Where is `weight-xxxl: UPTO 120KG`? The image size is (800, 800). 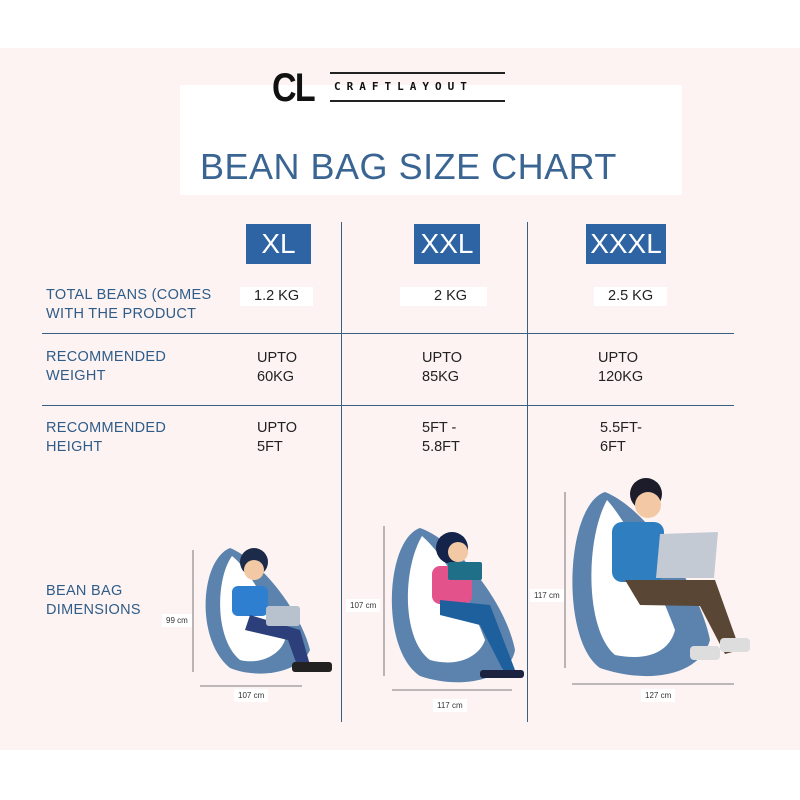
weight-xxxl: UPTO 120KG is located at coordinates (621, 367).